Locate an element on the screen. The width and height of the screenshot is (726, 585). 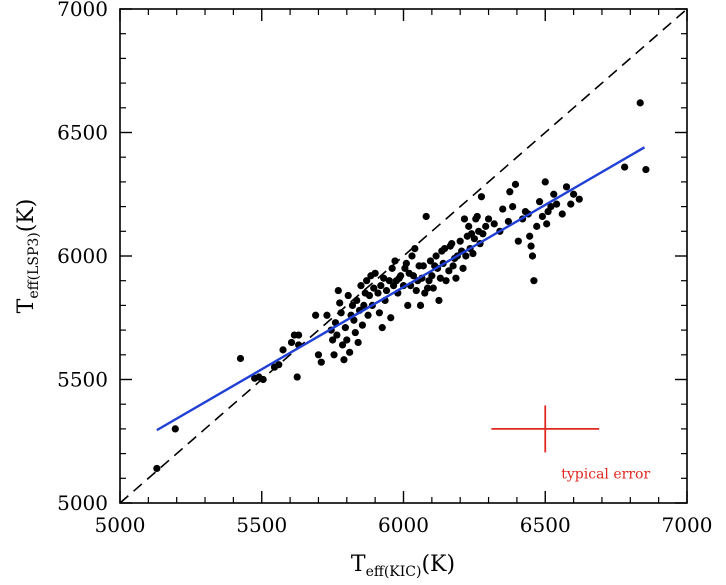
x-tick-label: 5000 is located at coordinates (120, 525).